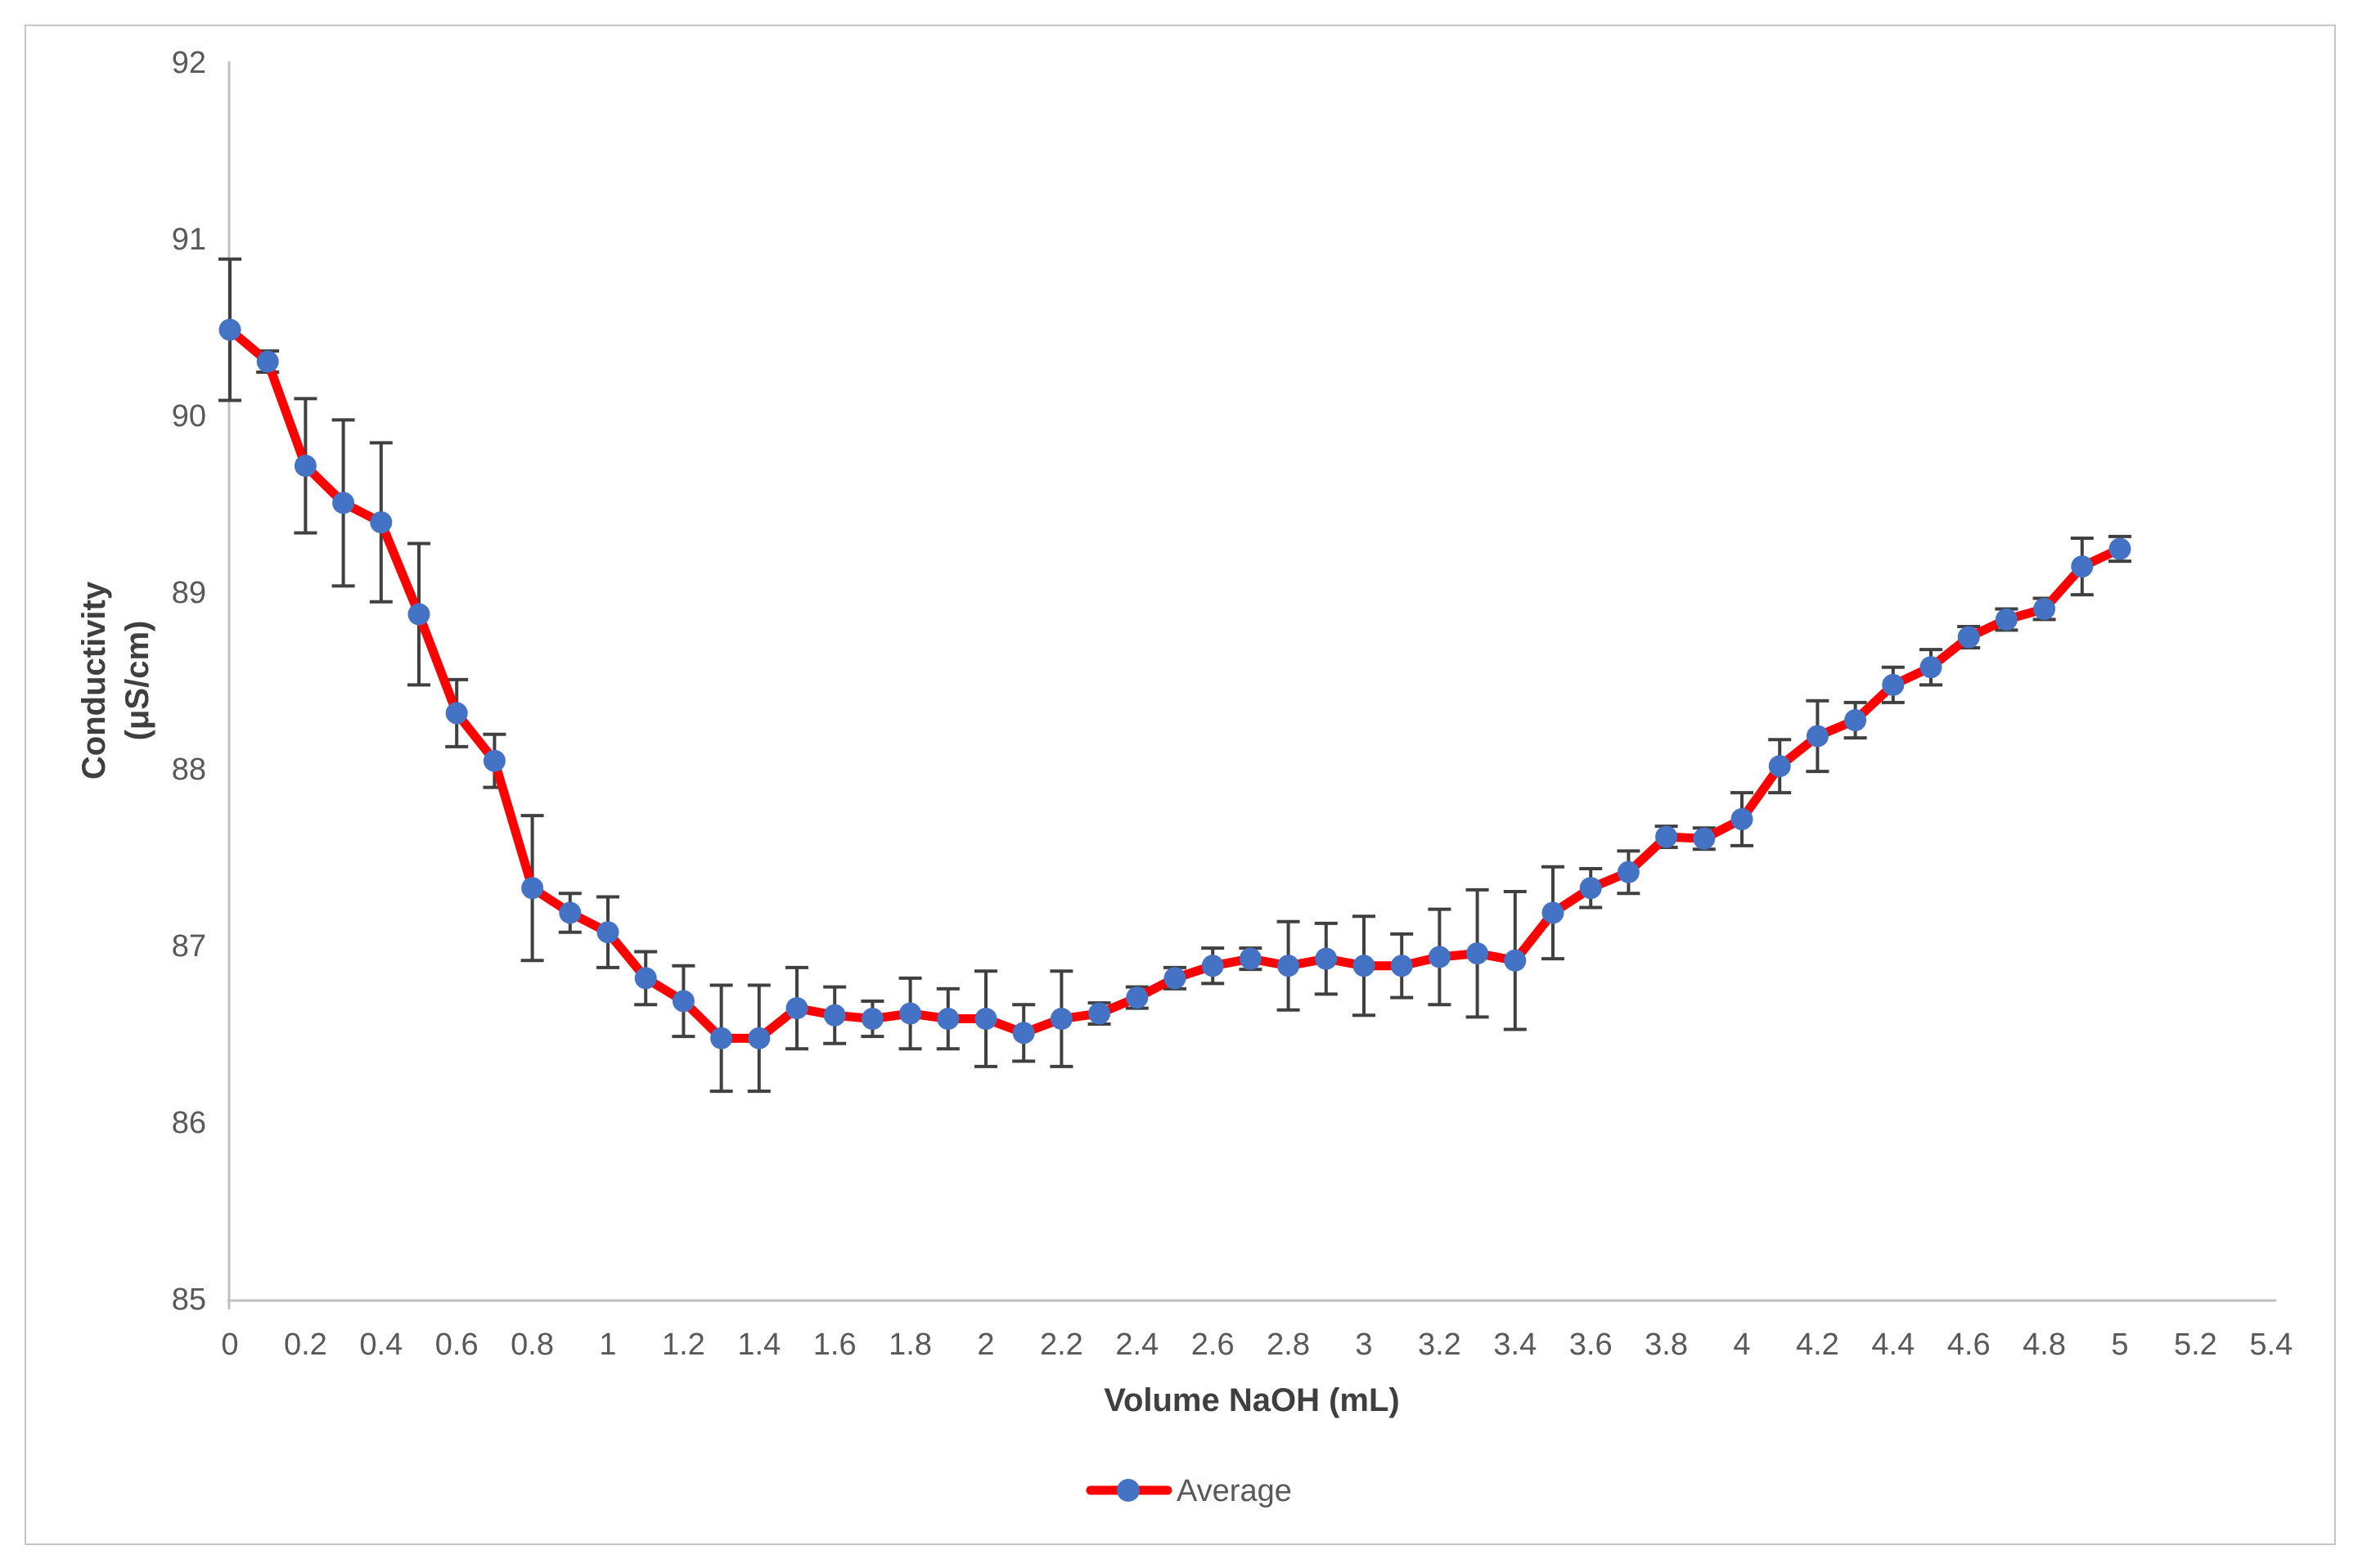 This screenshot has height=1568, width=2358. What do you see at coordinates (911, 1345) in the screenshot?
I see `x-tick-label: 1.8` at bounding box center [911, 1345].